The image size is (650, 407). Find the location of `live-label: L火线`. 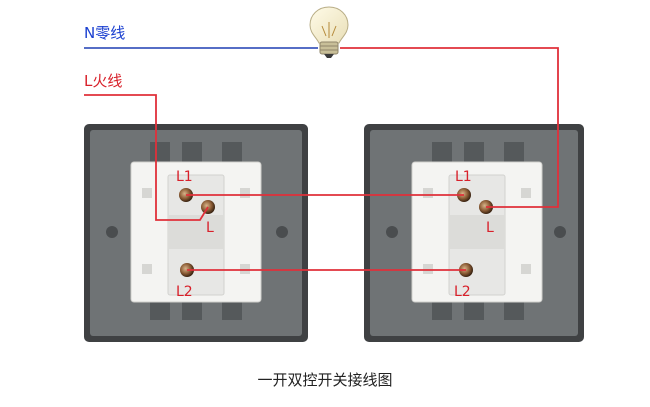

live-label: L火线 is located at coordinates (103, 81).